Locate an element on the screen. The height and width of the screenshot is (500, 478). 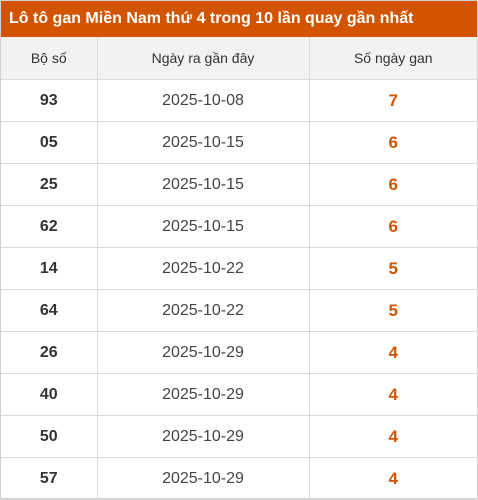
cell-number: 57 is located at coordinates (49, 478).